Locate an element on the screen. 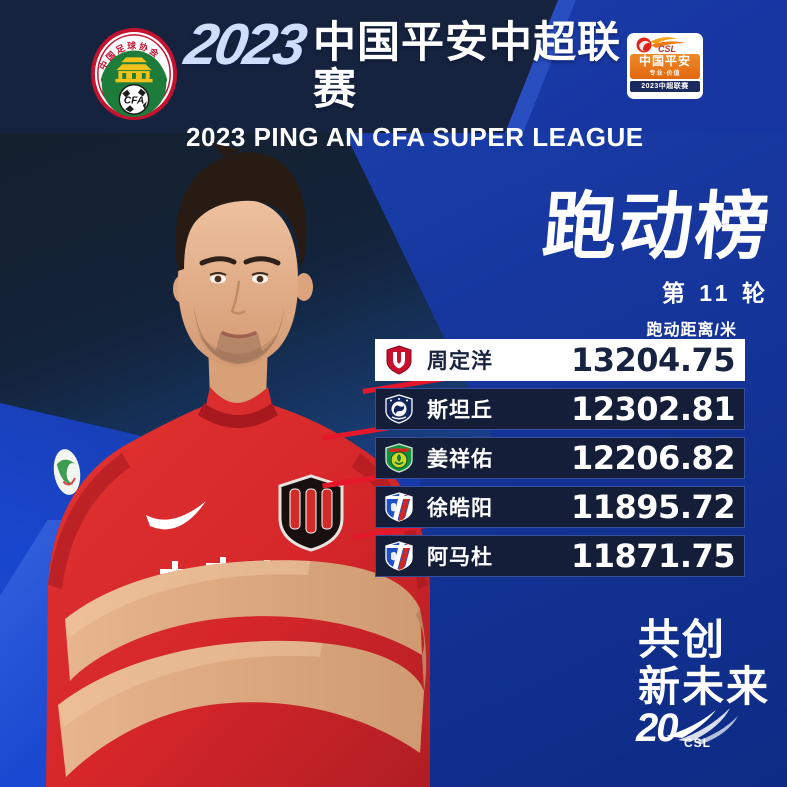  league-title-cn: 中国平安中超联赛 is located at coordinates (467, 67).